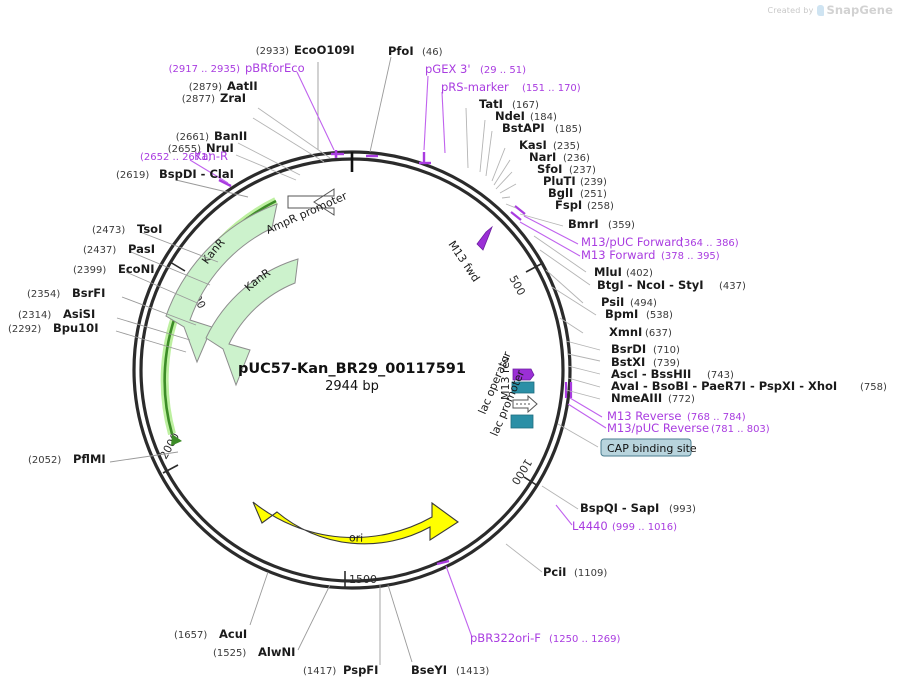 The image size is (901, 687). What do you see at coordinates (355, 523) in the screenshot?
I see `feature-ori: ori` at bounding box center [355, 523].